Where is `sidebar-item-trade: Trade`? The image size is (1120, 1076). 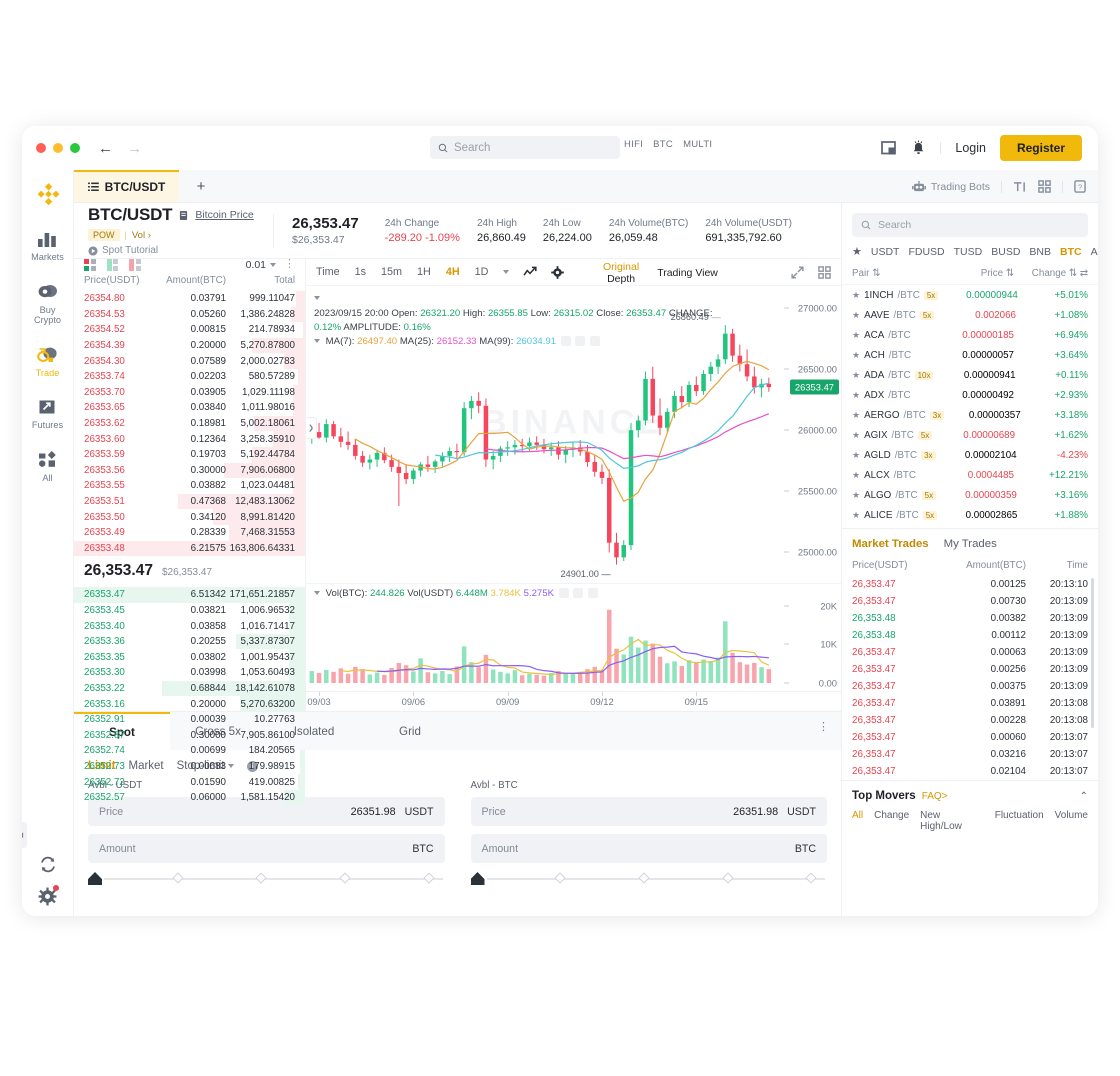
sidebar-item-trade: Trade is located at coordinates (47, 362).